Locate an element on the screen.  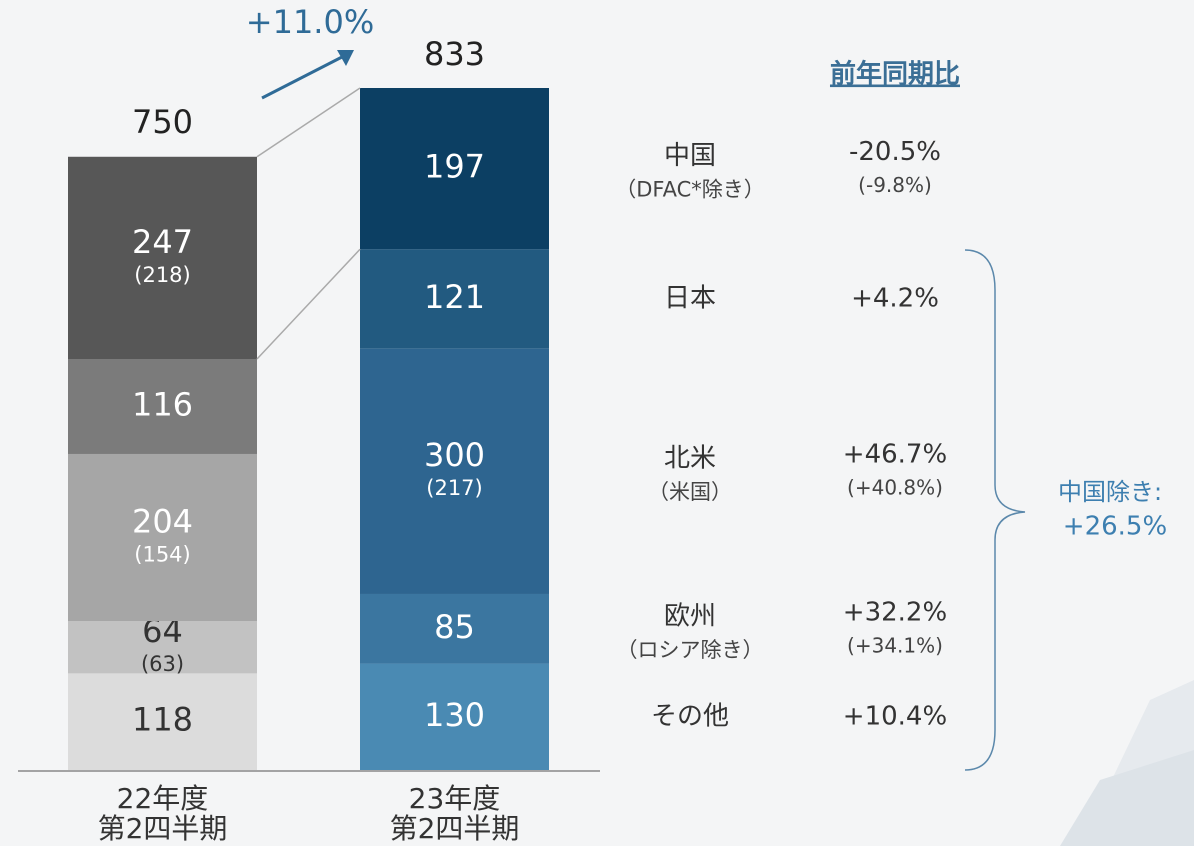
yoy-note: (+40.8%) is located at coordinates (895, 488).